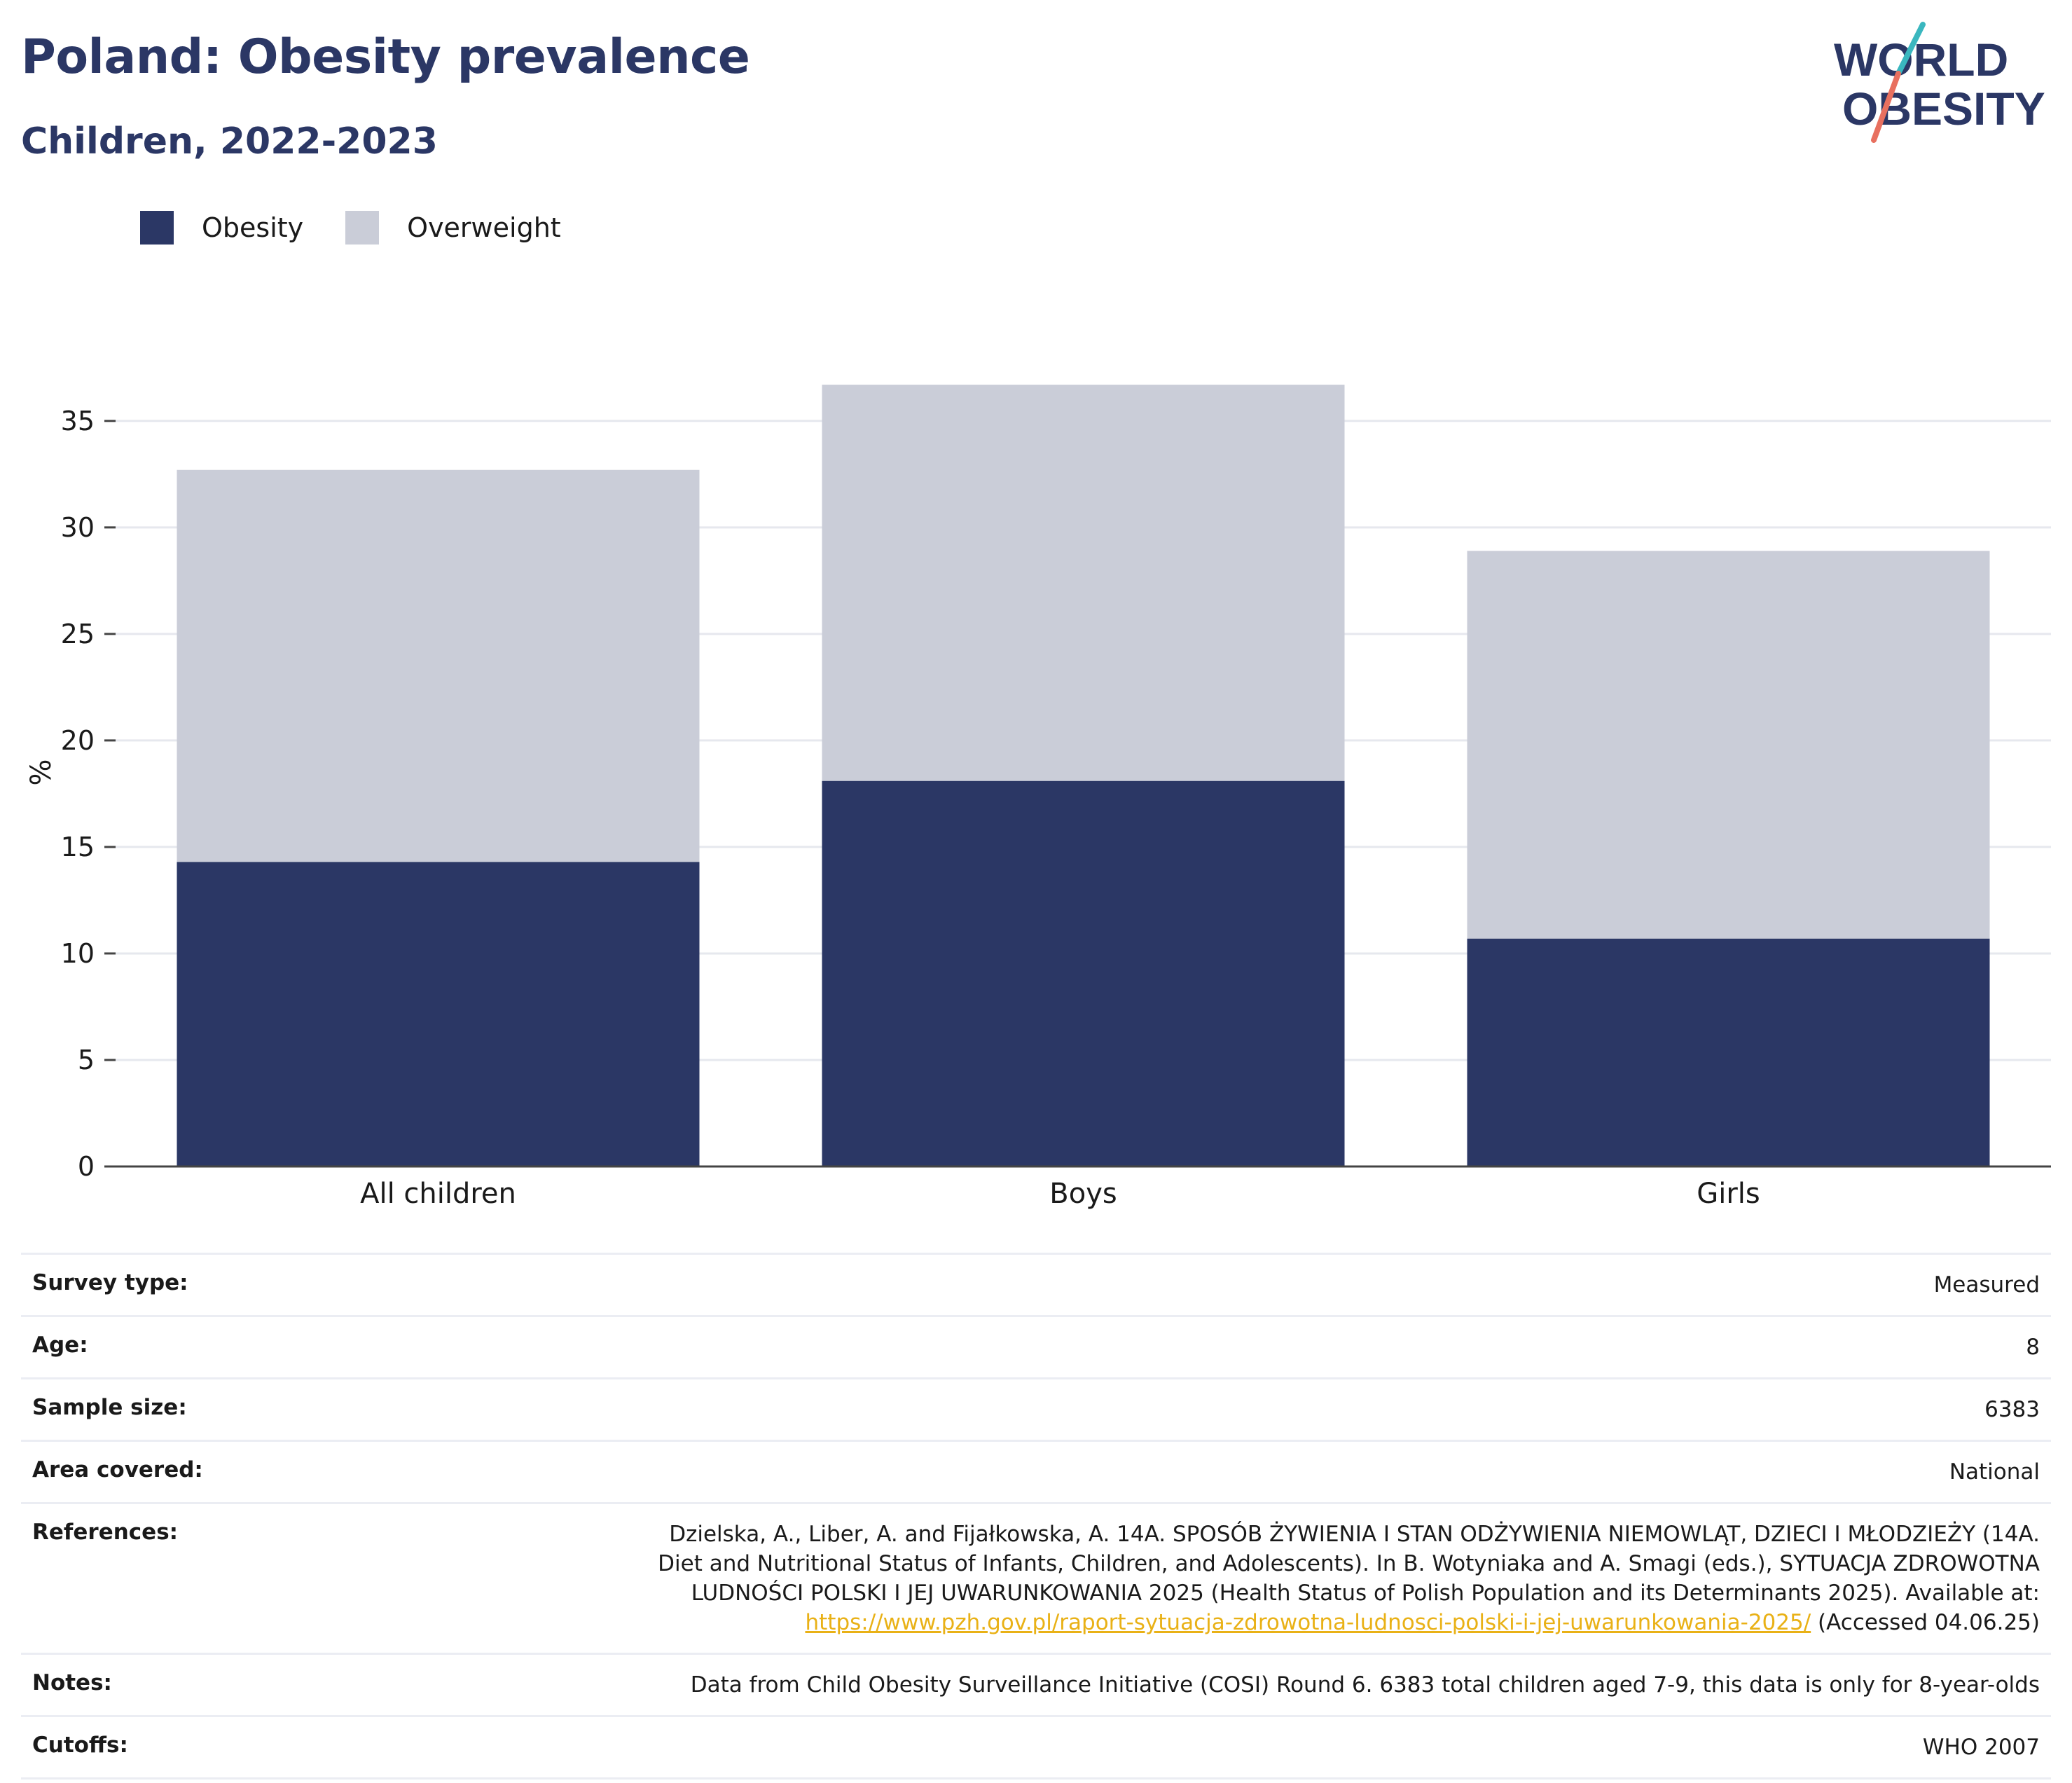 The height and width of the screenshot is (1783, 2072). I want to click on legend-swatch-overweight, so click(363, 228).